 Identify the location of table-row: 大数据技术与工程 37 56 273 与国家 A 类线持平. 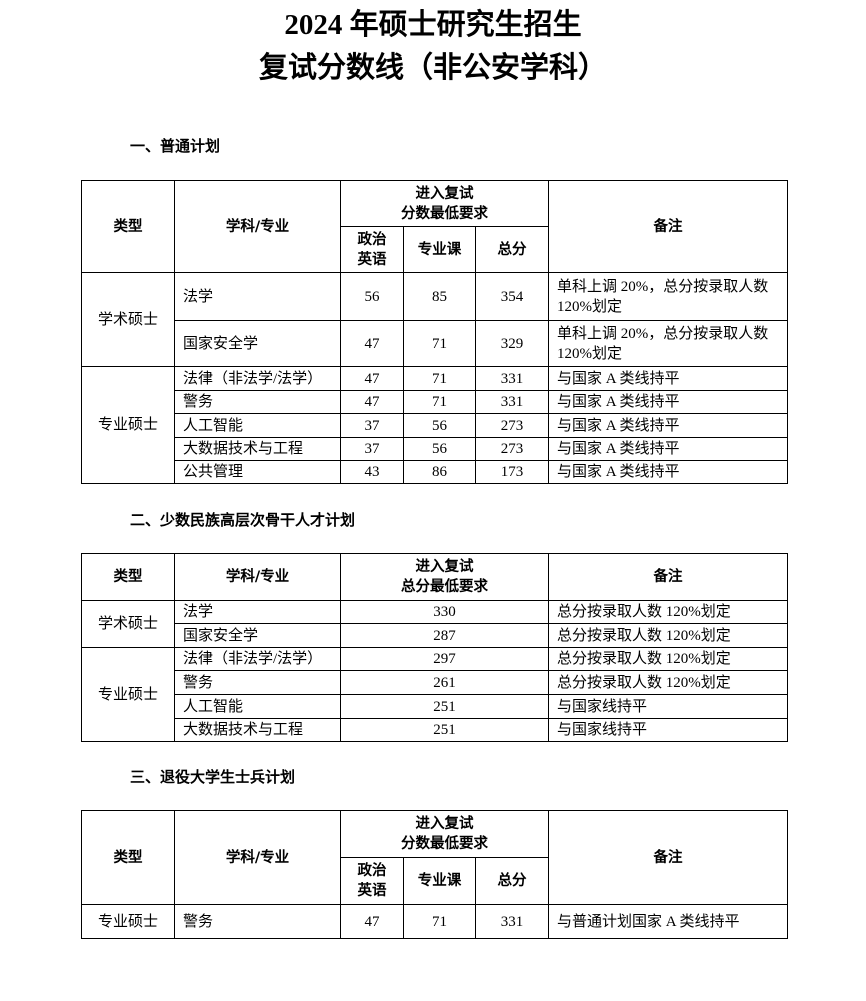
(435, 449).